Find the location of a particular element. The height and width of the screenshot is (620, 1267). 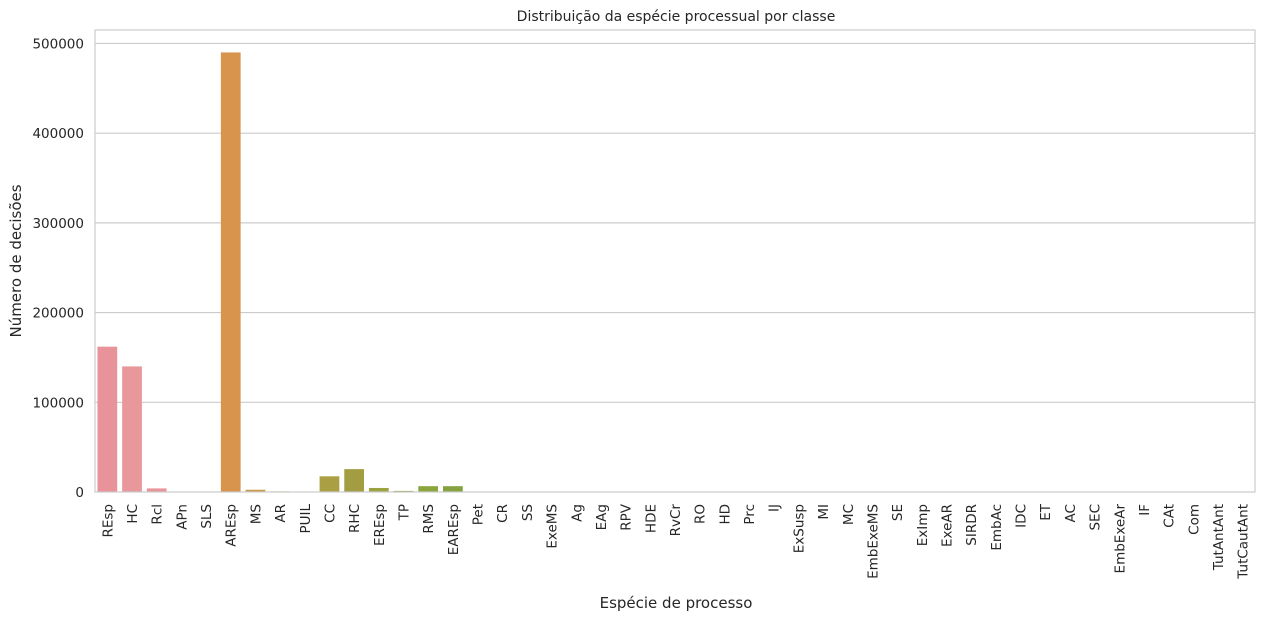

x-tick-label: APn is located at coordinates (182, 517).